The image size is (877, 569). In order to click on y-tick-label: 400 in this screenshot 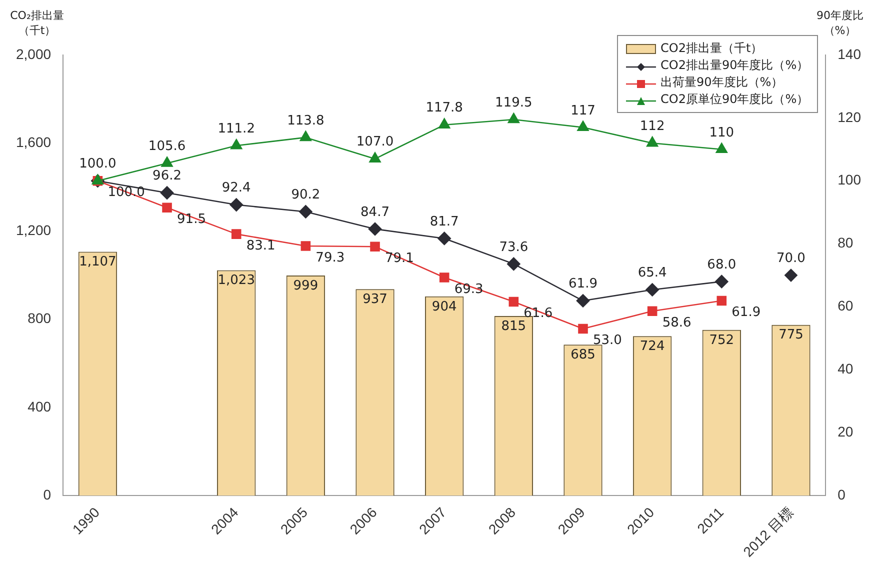, I will do `click(40, 406)`.